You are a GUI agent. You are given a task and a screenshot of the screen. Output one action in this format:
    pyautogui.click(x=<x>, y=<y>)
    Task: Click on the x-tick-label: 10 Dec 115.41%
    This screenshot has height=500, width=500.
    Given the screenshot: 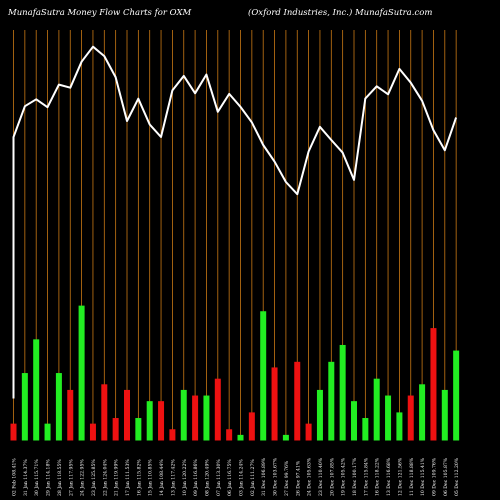 What is the action you would take?
    pyautogui.click(x=423, y=476)
    